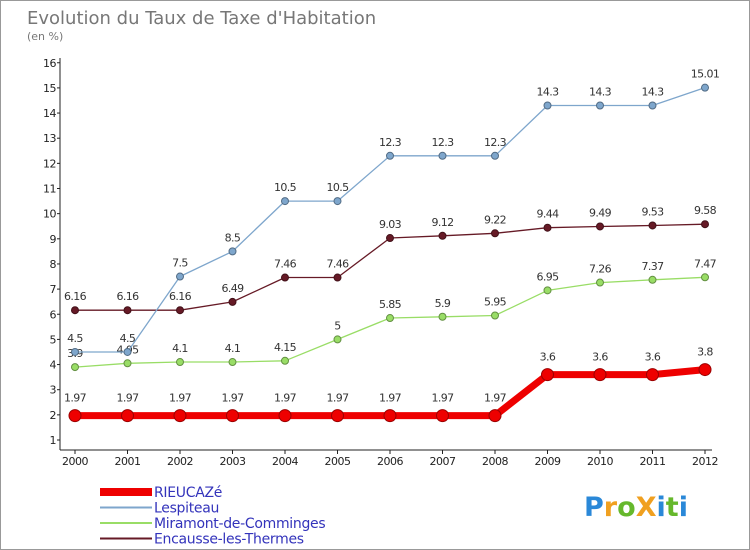  What do you see at coordinates (705, 263) in the screenshot?
I see `data-label: 7.47` at bounding box center [705, 263].